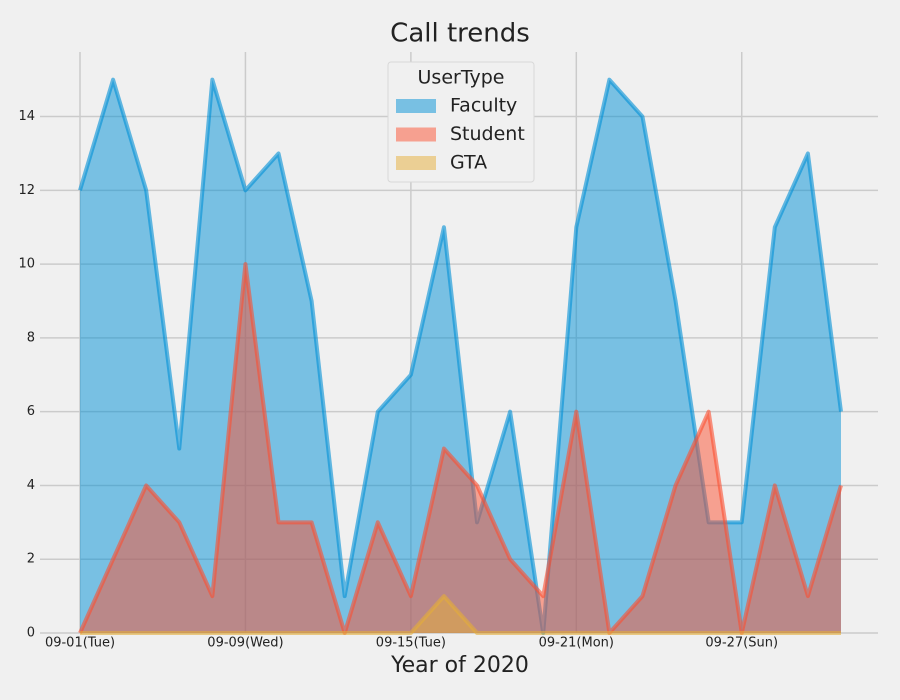 Image resolution: width=900 pixels, height=700 pixels. I want to click on y-tick-label: 6, so click(31, 411).